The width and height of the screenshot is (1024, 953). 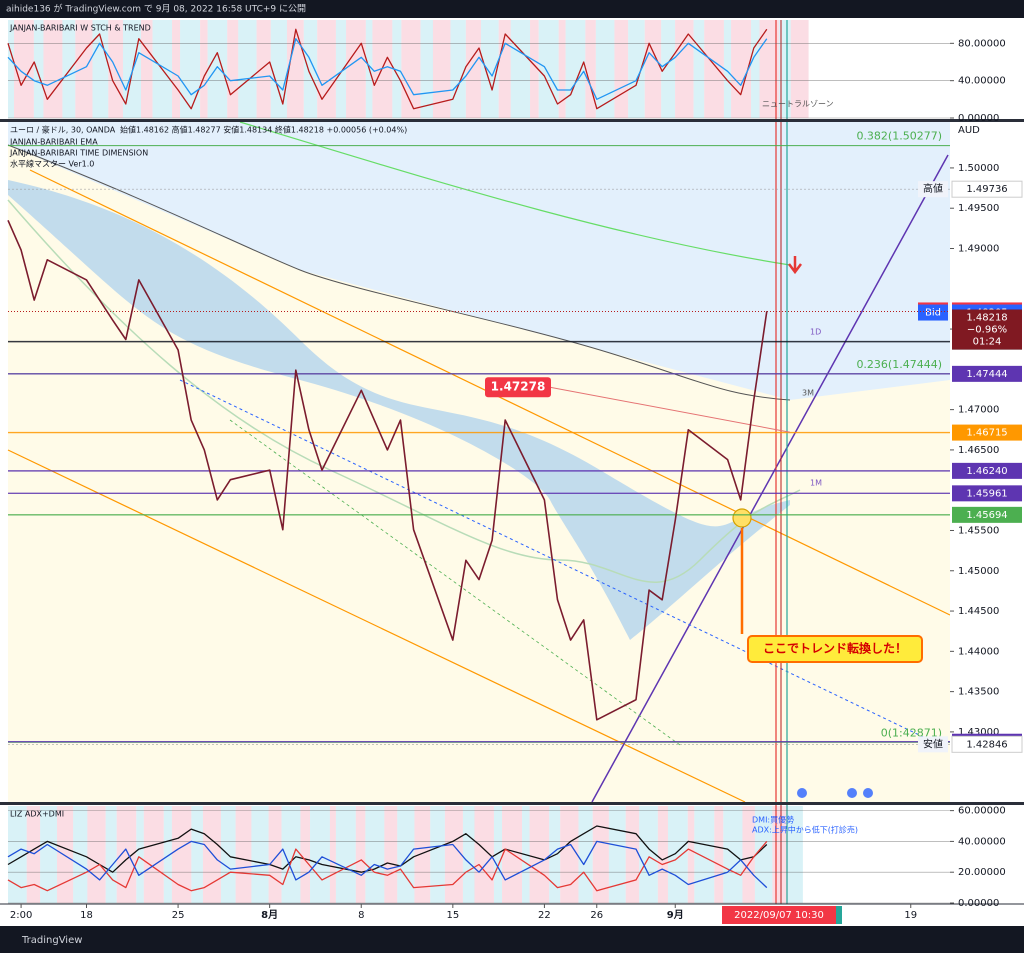 I want to click on x-tick-label: 26, so click(x=596, y=915).